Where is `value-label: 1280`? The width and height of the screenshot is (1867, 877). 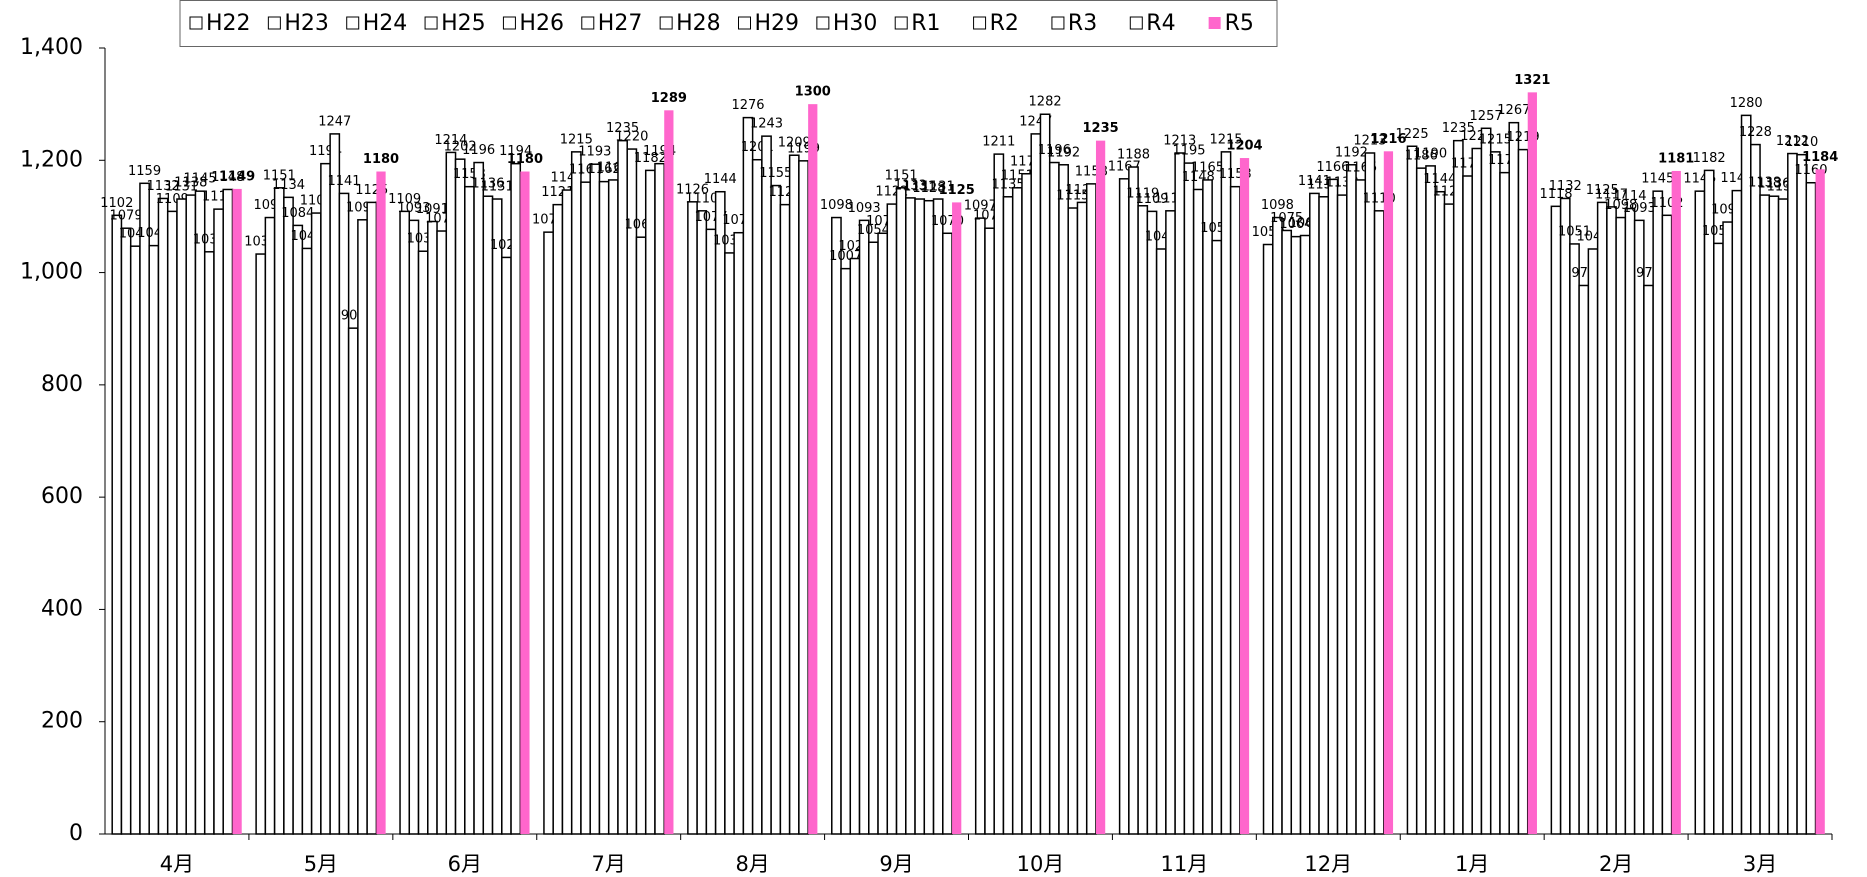
value-label: 1280 is located at coordinates (1746, 103).